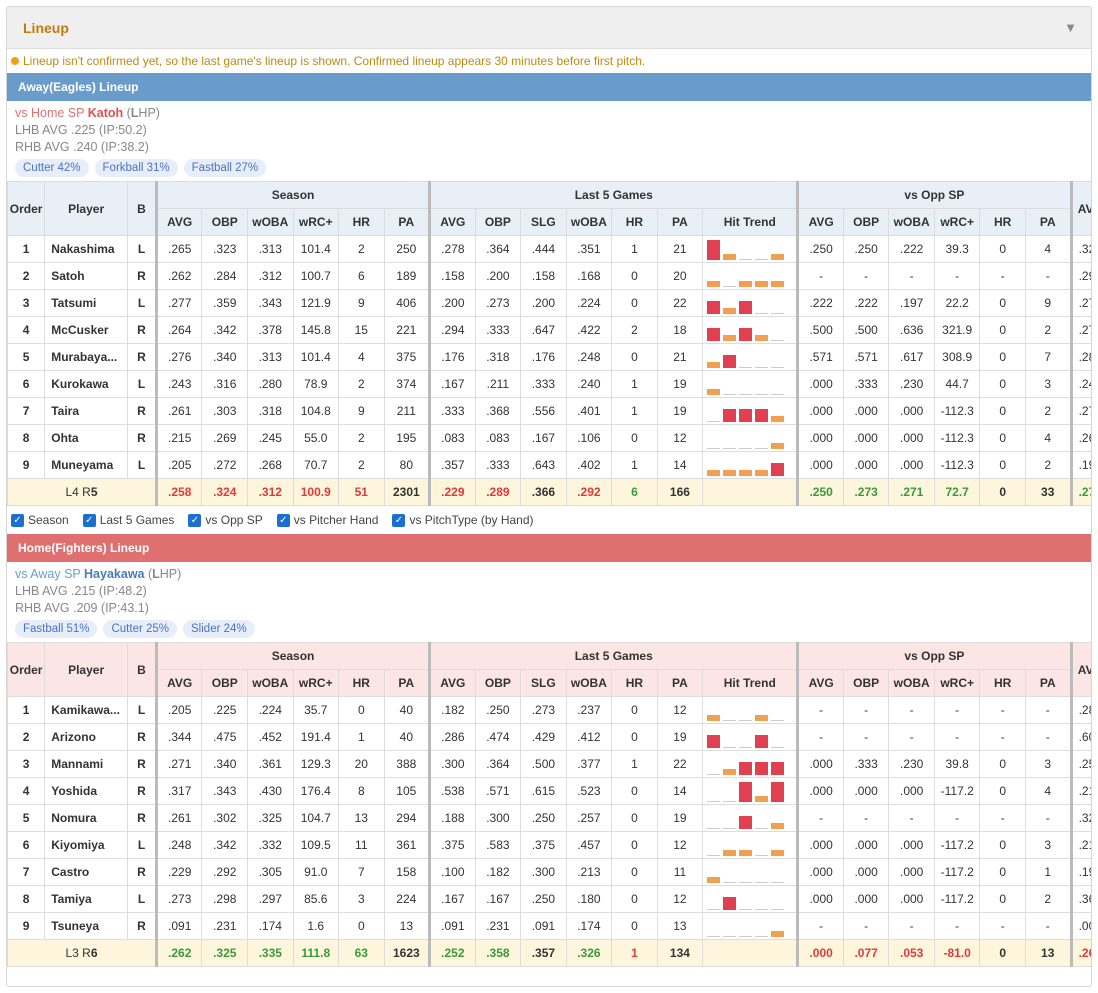 The image size is (1098, 993). What do you see at coordinates (86, 737) in the screenshot?
I see `cell-player: Arizono` at bounding box center [86, 737].